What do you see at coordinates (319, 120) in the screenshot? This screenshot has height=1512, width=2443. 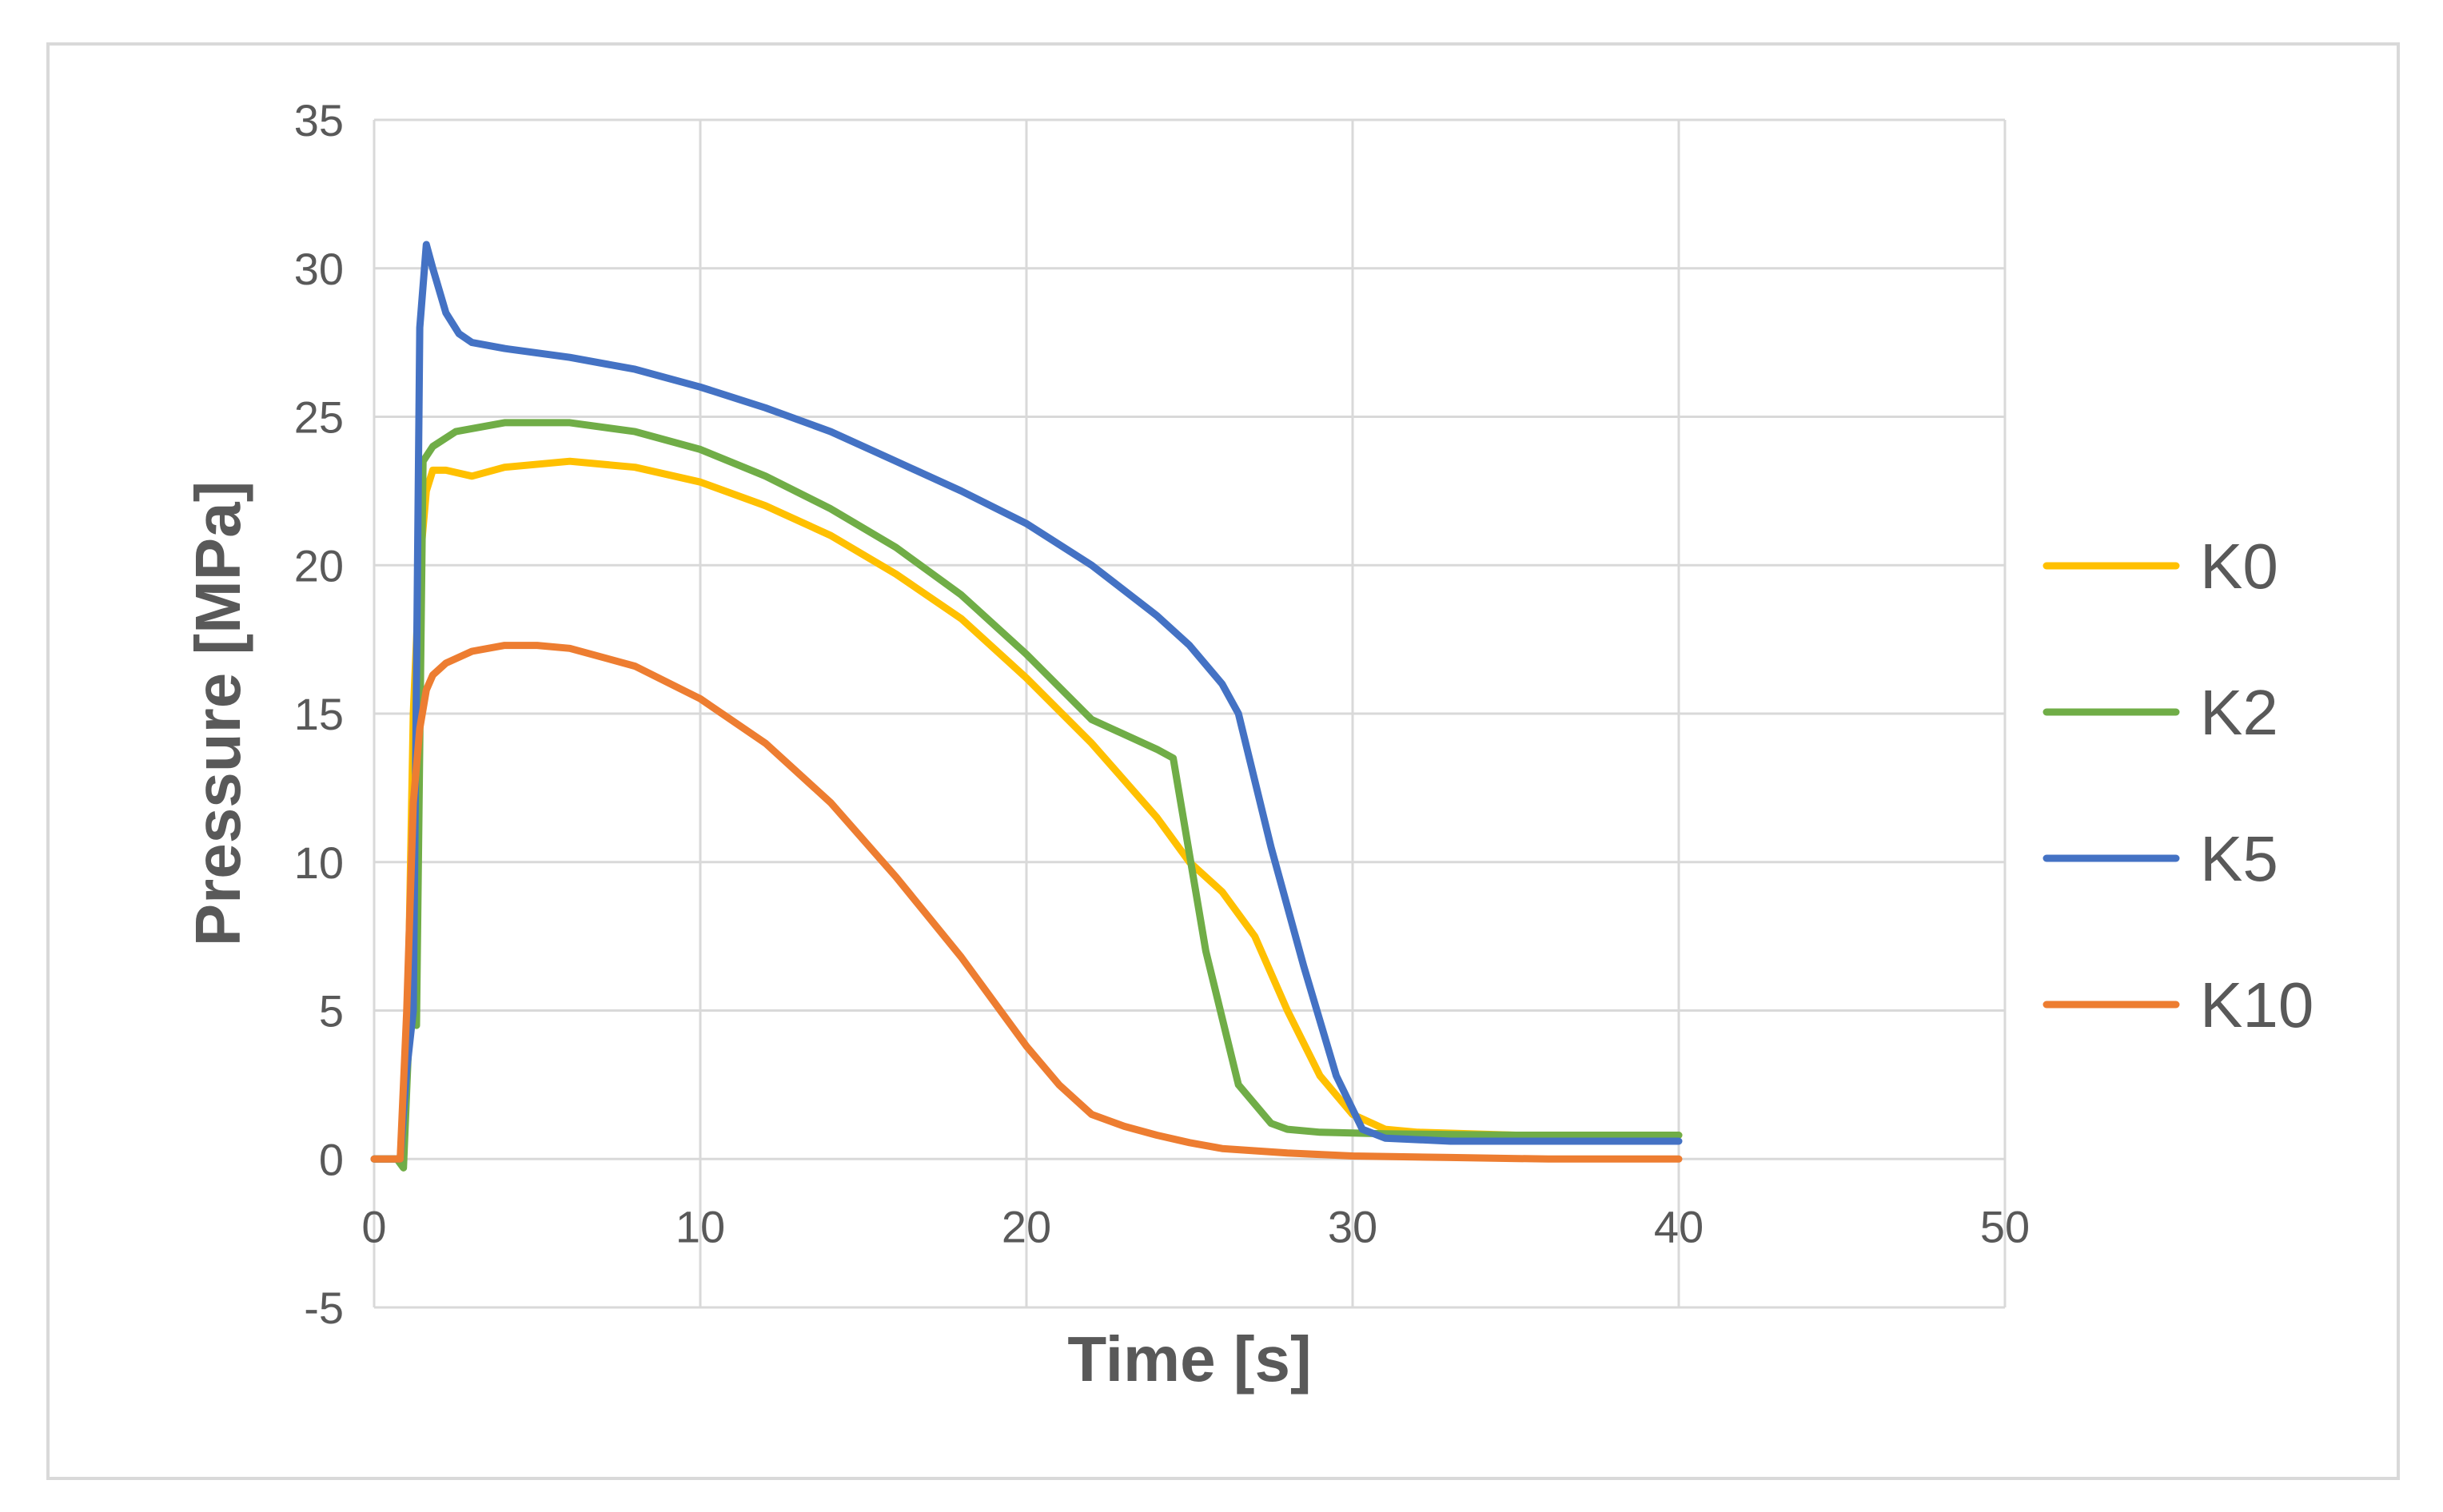 I see `y-tick-label: 35` at bounding box center [319, 120].